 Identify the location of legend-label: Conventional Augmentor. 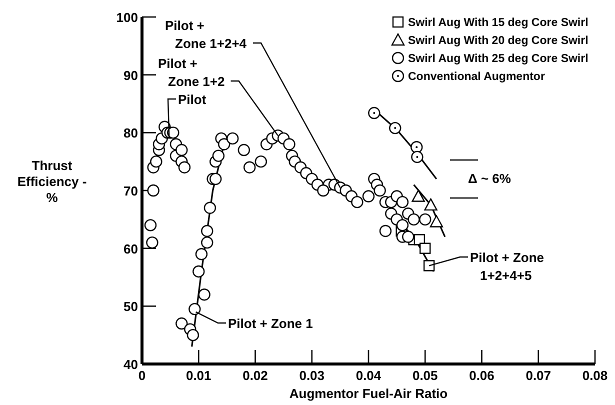
(477, 77).